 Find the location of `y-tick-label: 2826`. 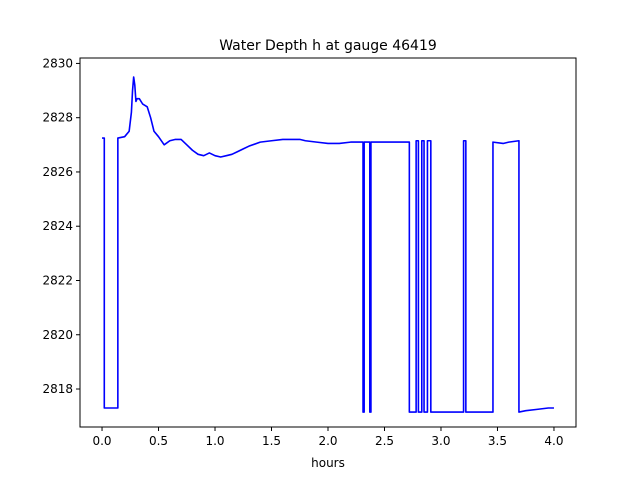

y-tick-label: 2826 is located at coordinates (57, 172).